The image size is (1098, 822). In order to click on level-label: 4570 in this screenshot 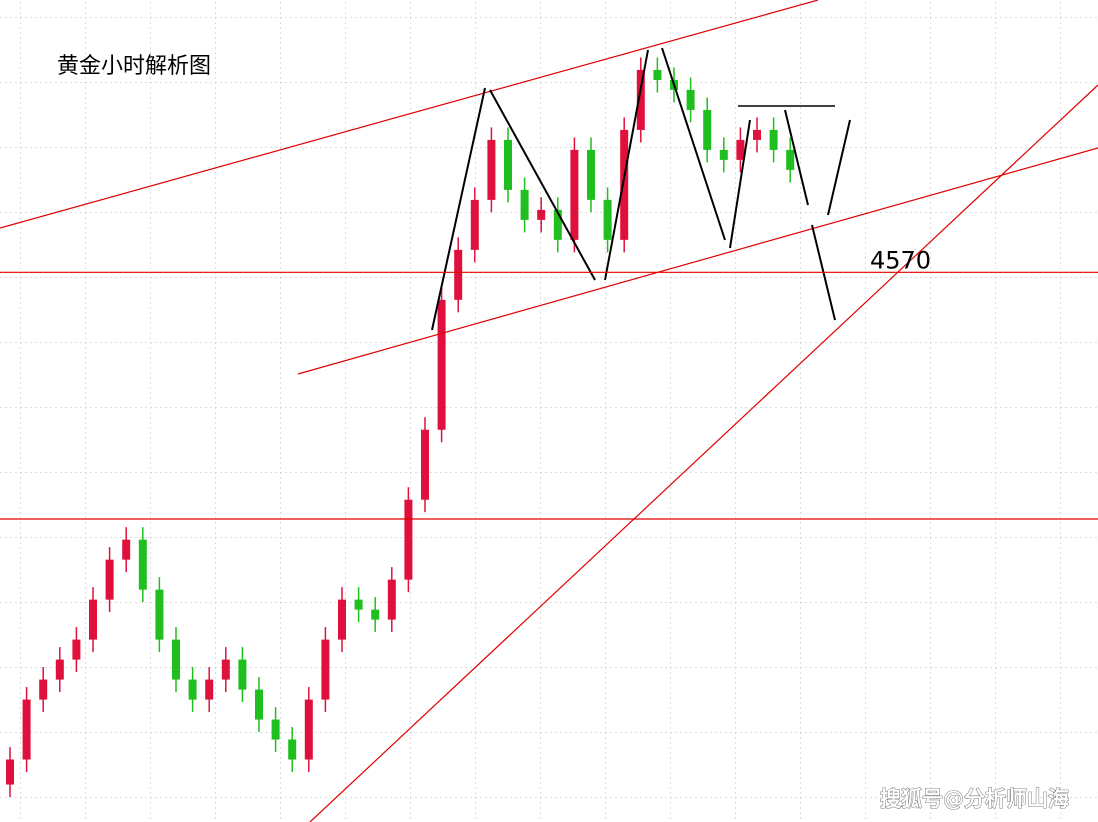, I will do `click(900, 260)`.